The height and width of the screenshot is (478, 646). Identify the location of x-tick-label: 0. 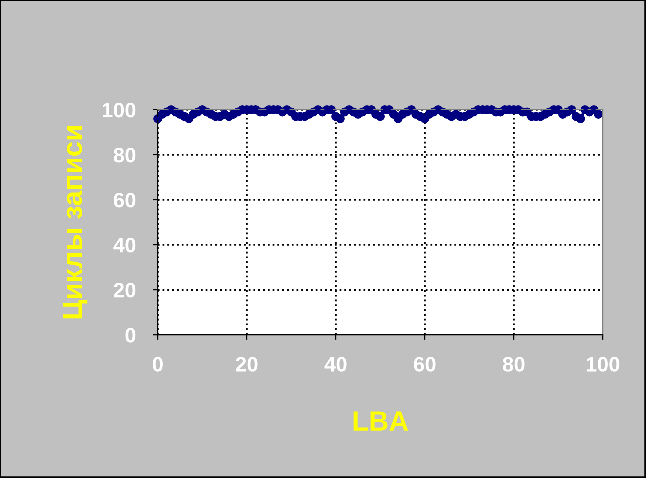
(158, 364).